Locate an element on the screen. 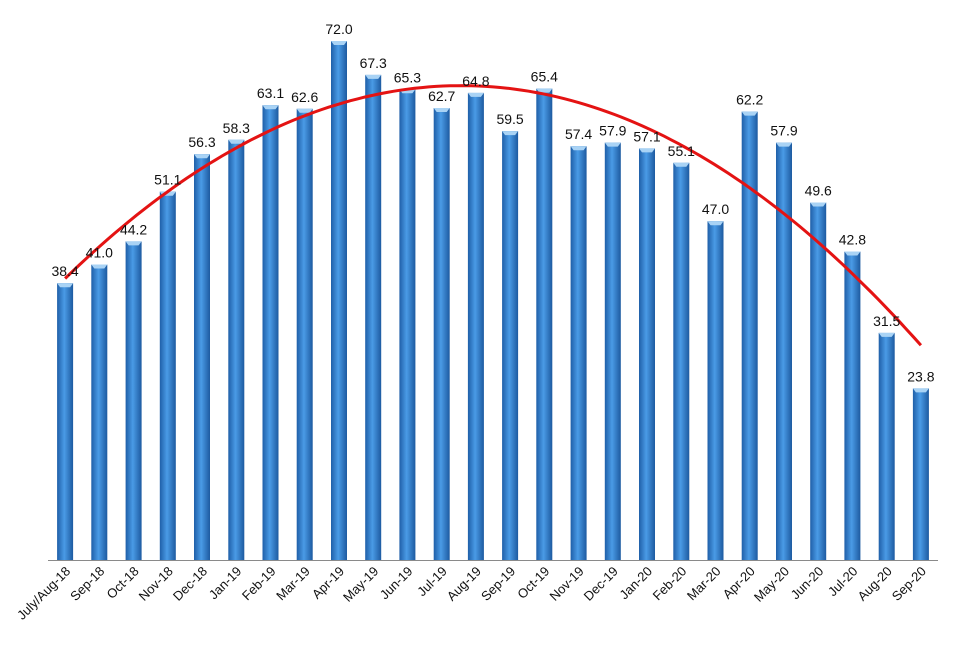 This screenshot has height=646, width=953. x-tick-label: Nov-18 is located at coordinates (156, 584).